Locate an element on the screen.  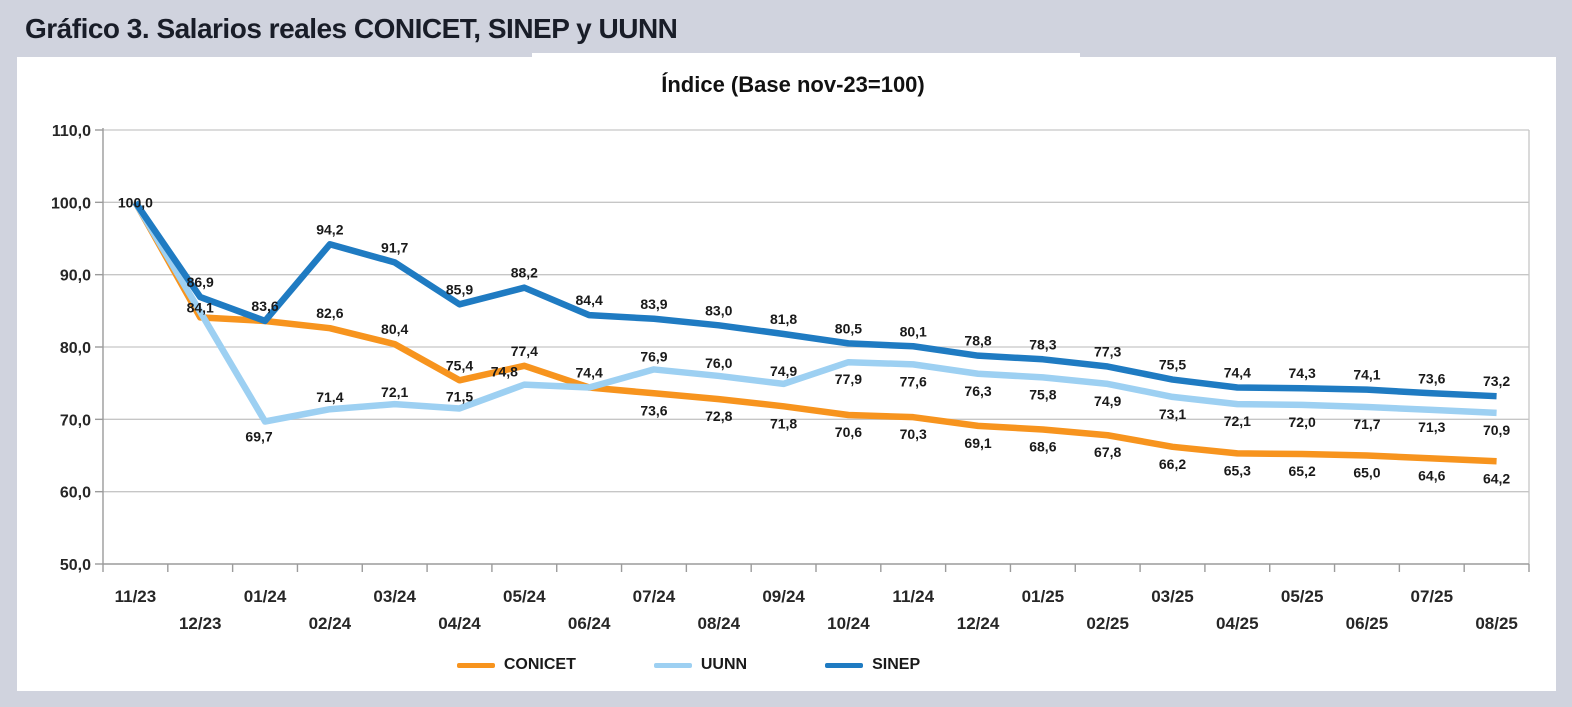
chart-title-box is located at coordinates (806, 59).